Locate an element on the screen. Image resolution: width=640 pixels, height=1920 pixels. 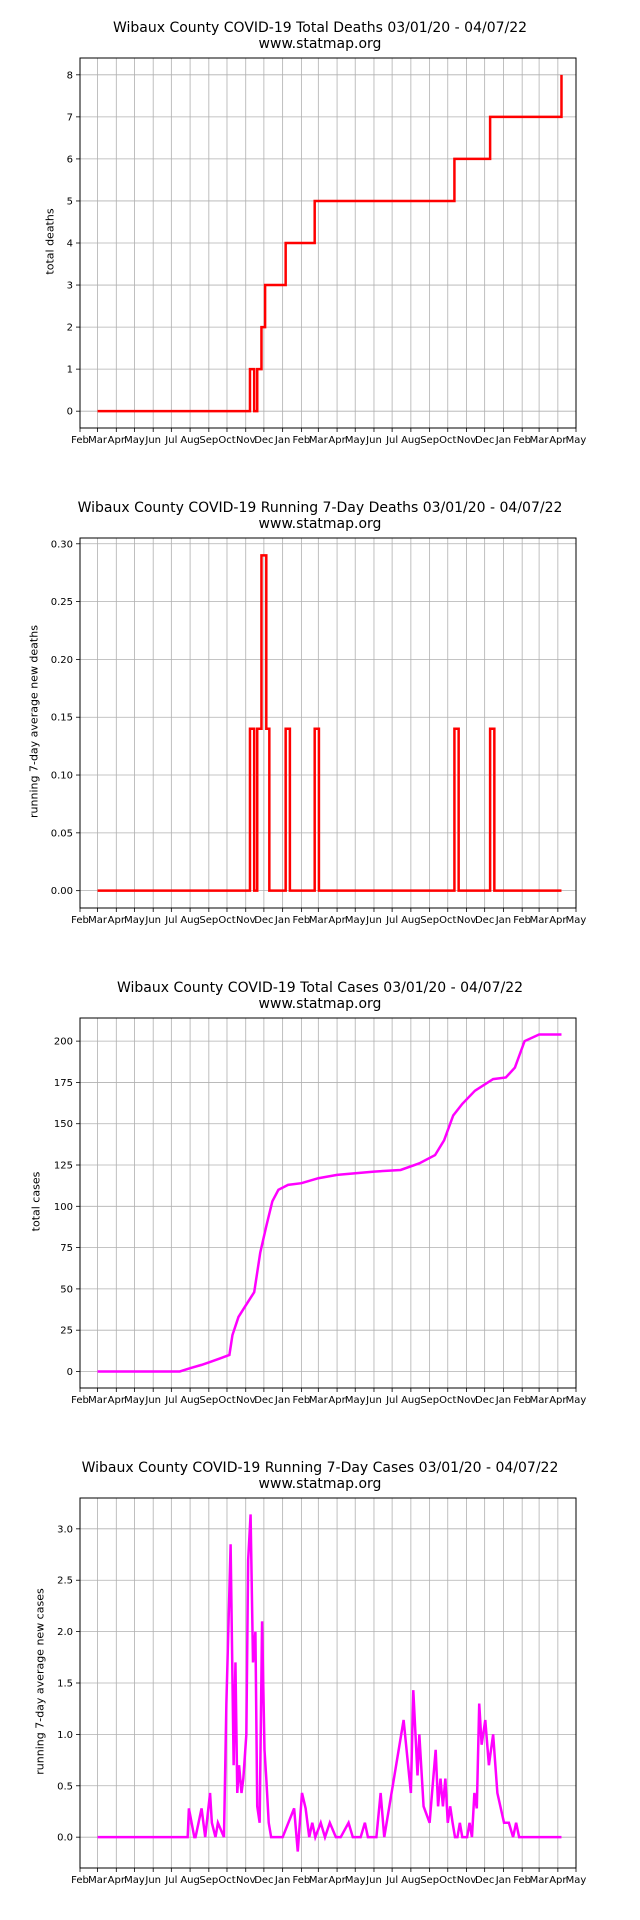
y-tick-label: 100 is located at coordinates (63, 1207).